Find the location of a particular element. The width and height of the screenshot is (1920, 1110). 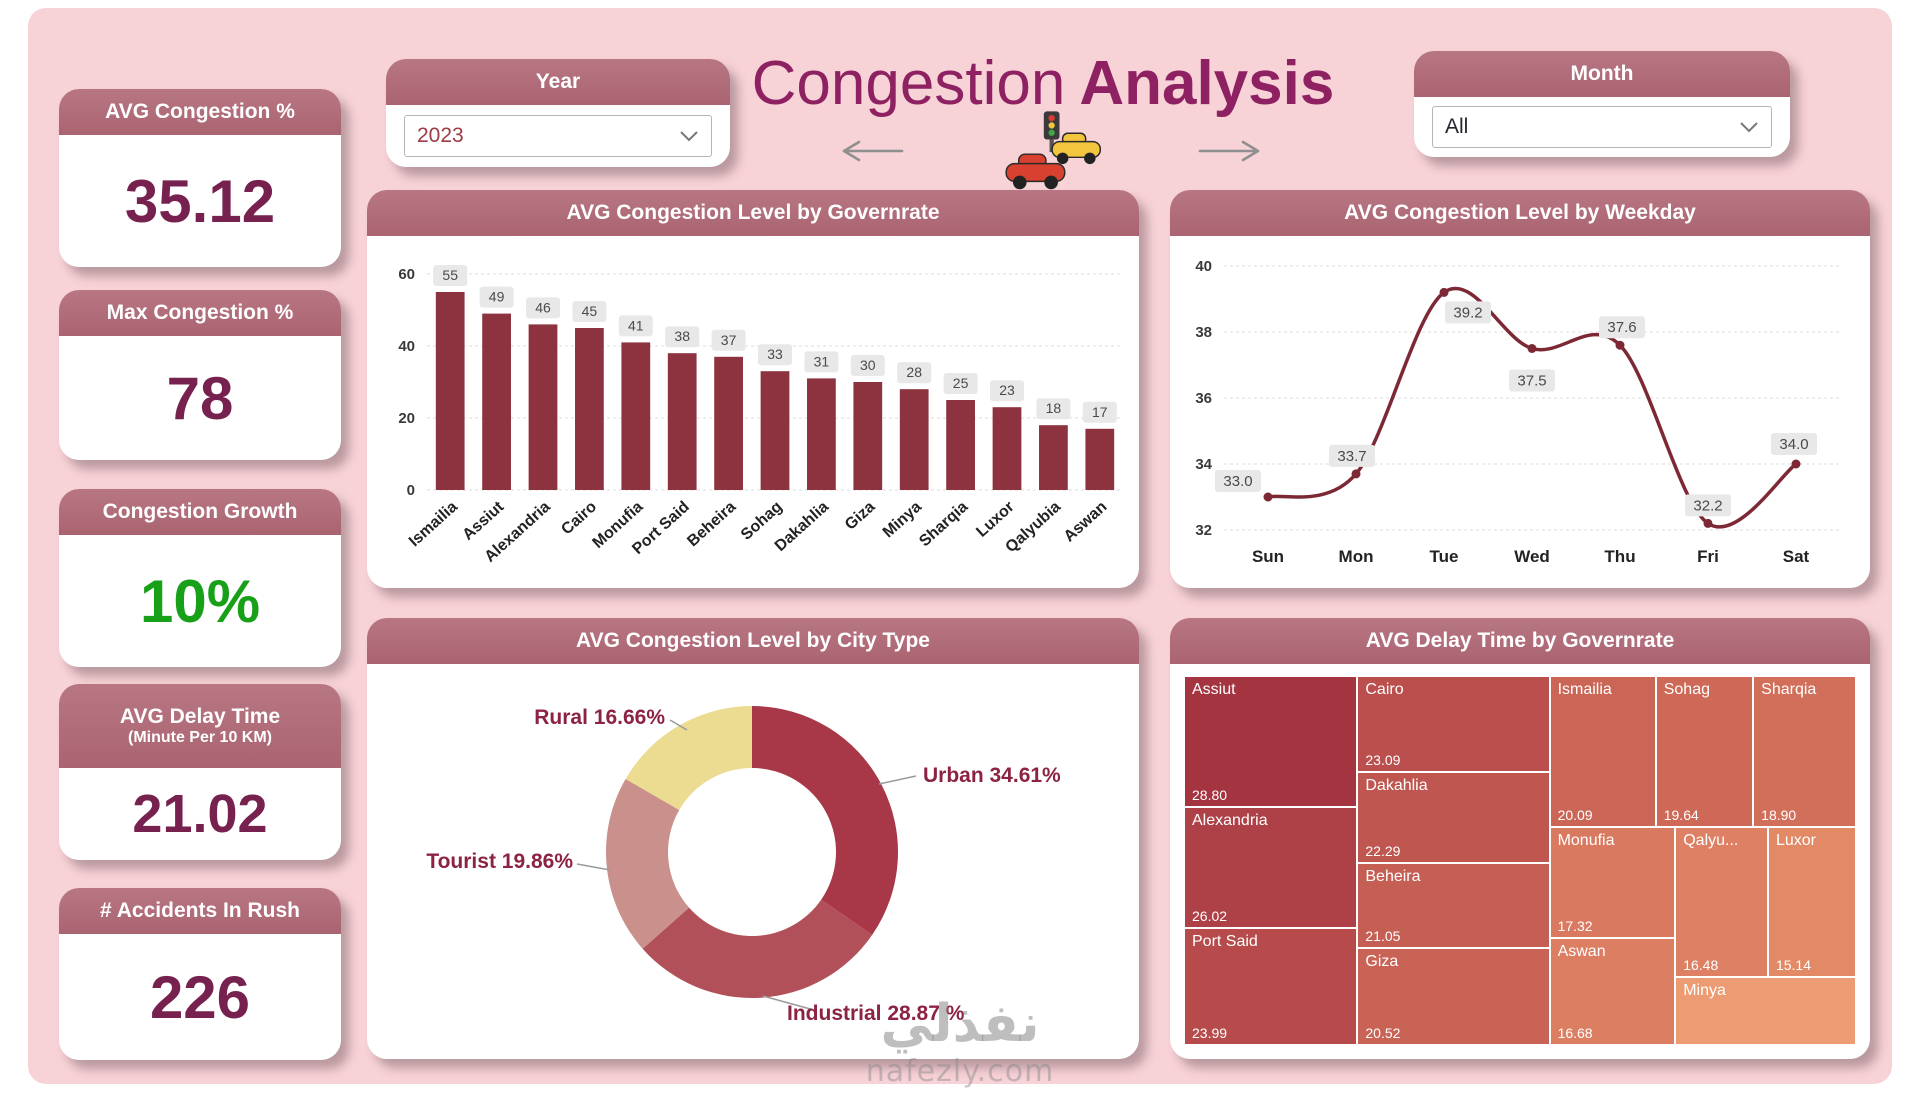

treemap-cell-cairo: Cairo 23.09 is located at coordinates (1453, 724).